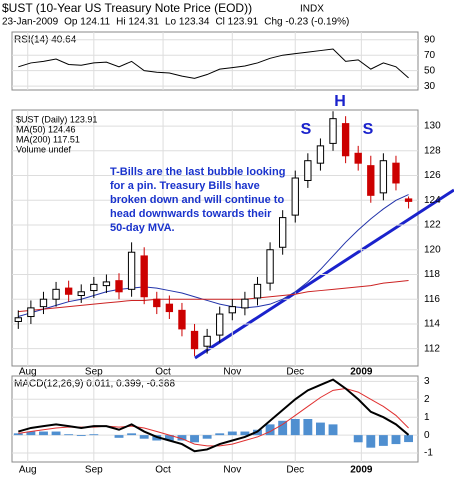  Describe the element at coordinates (187, 22) in the screenshot. I see `quote-field: Lo 123.34` at that location.